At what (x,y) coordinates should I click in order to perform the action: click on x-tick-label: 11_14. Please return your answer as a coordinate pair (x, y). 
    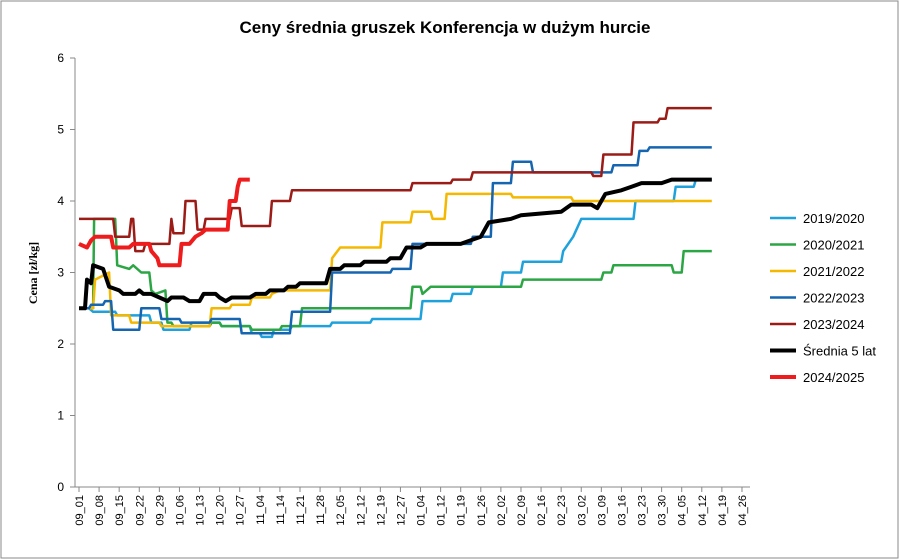
    Looking at the image, I should click on (281, 510).